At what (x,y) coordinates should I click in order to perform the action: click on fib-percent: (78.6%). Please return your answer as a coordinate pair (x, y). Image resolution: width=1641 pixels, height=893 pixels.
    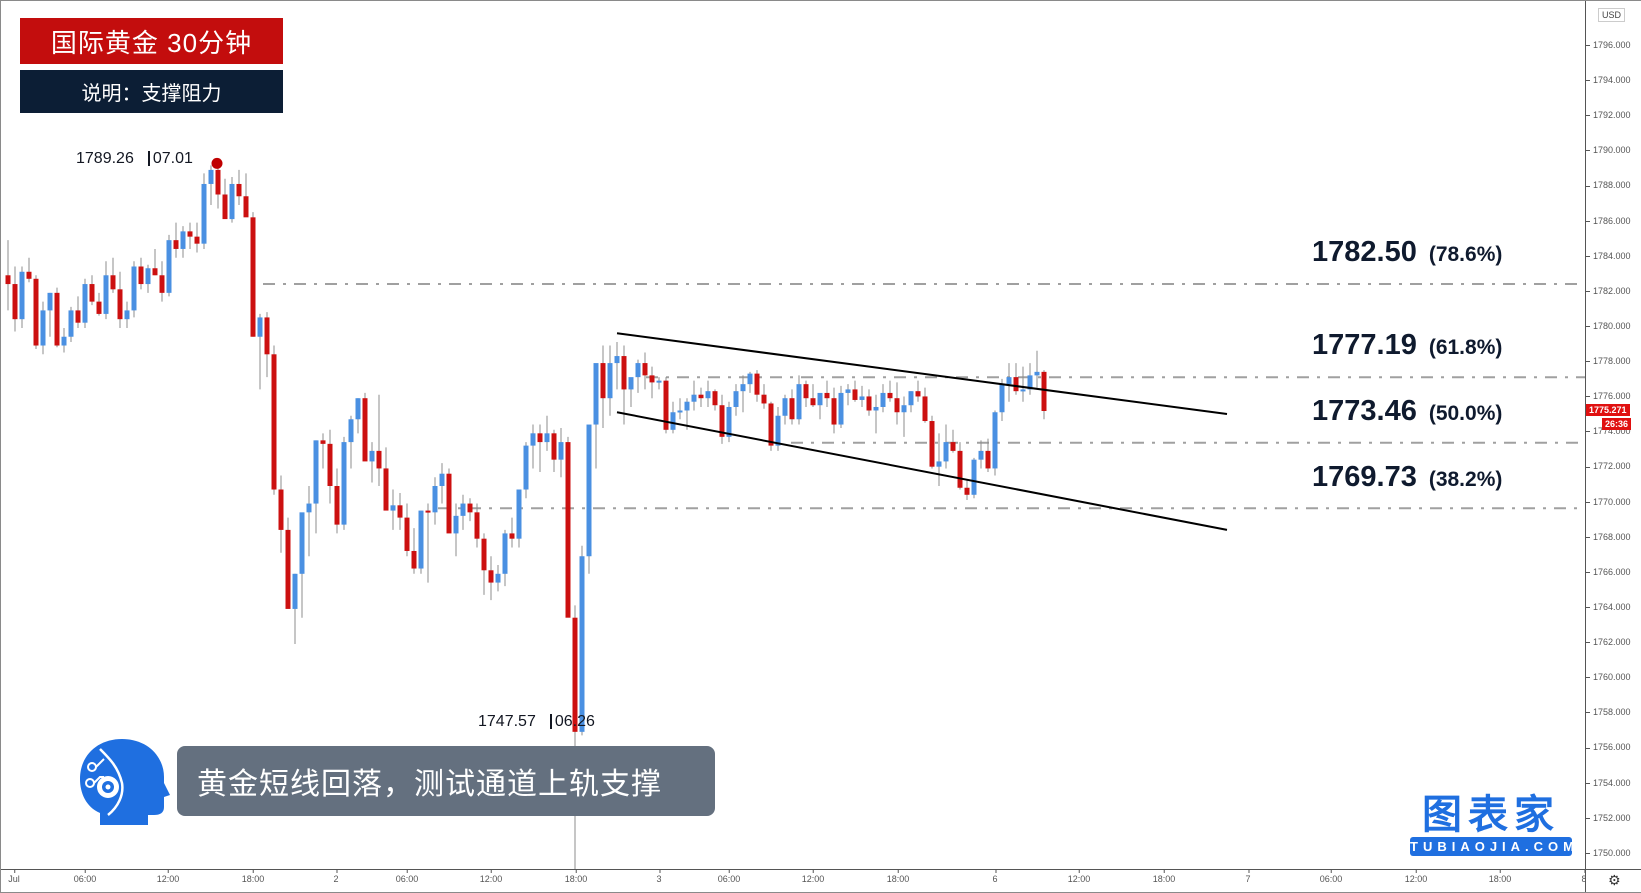
    Looking at the image, I should click on (1465, 254).